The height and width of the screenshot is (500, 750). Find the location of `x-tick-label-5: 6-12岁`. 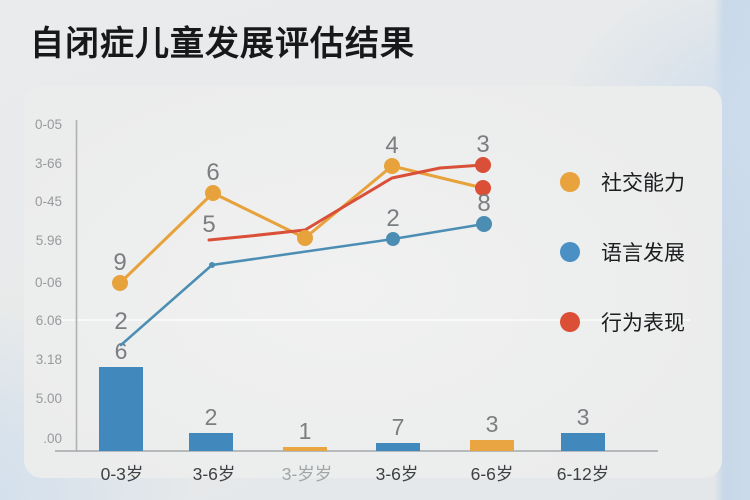

x-tick-label-5: 6-12岁 is located at coordinates (583, 474).